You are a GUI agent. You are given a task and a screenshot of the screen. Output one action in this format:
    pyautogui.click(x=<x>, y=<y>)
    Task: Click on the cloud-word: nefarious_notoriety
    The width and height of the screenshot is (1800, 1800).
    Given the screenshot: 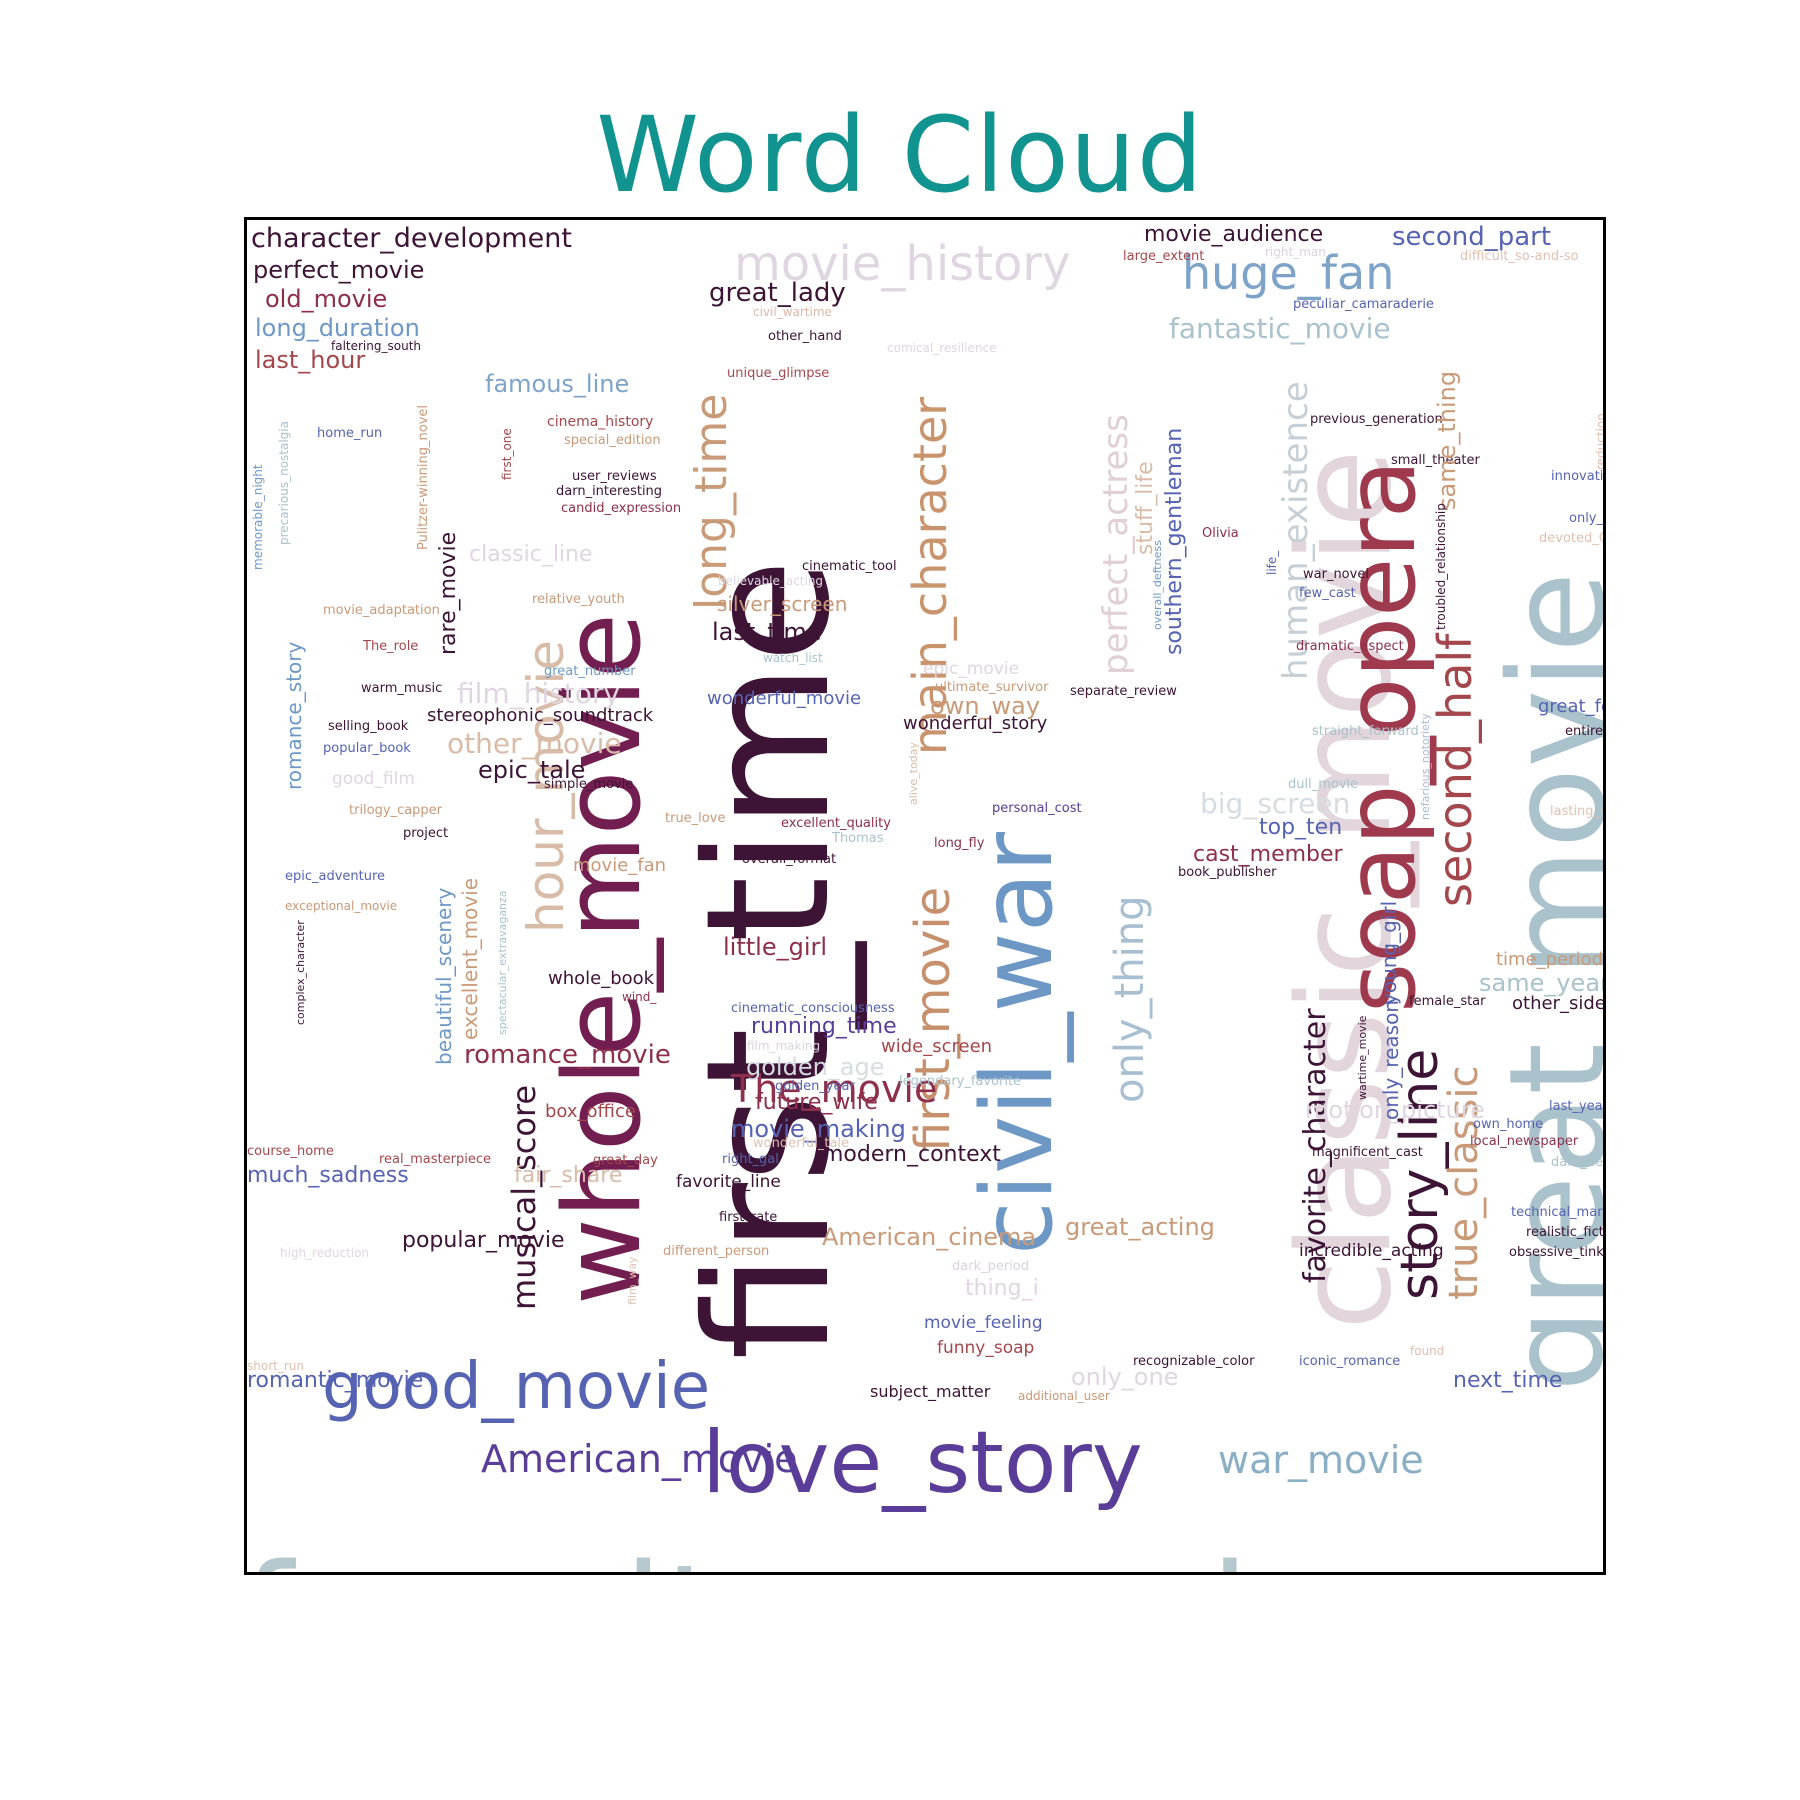 What is the action you would take?
    pyautogui.click(x=1425, y=766)
    